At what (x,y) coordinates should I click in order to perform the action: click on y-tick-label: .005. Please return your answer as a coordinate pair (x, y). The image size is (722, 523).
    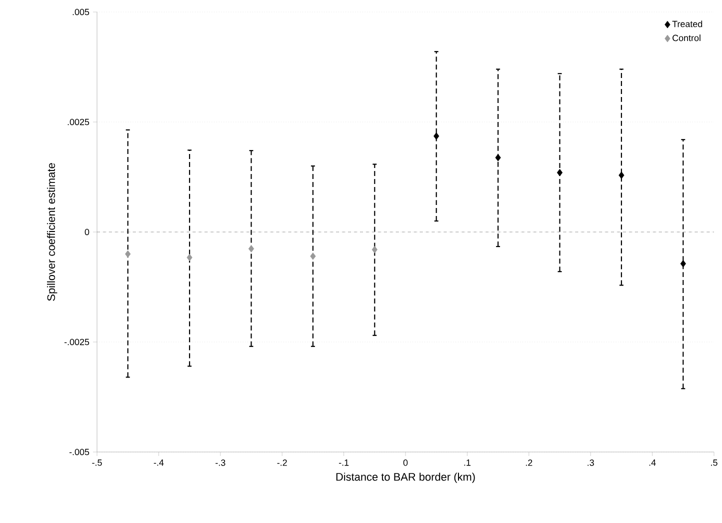
    Looking at the image, I should click on (81, 12).